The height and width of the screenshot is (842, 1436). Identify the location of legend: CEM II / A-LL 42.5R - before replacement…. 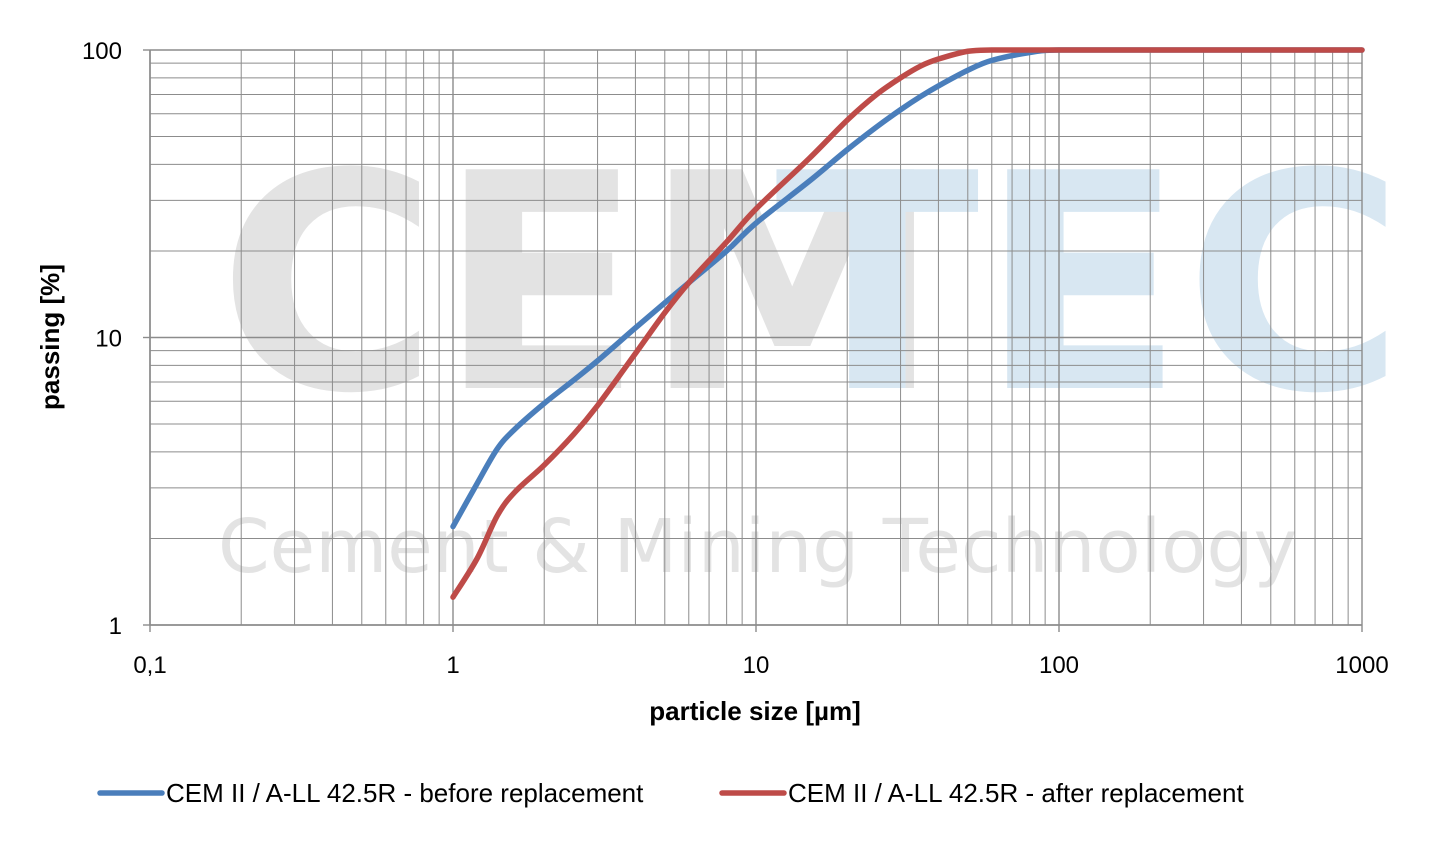
(670, 793).